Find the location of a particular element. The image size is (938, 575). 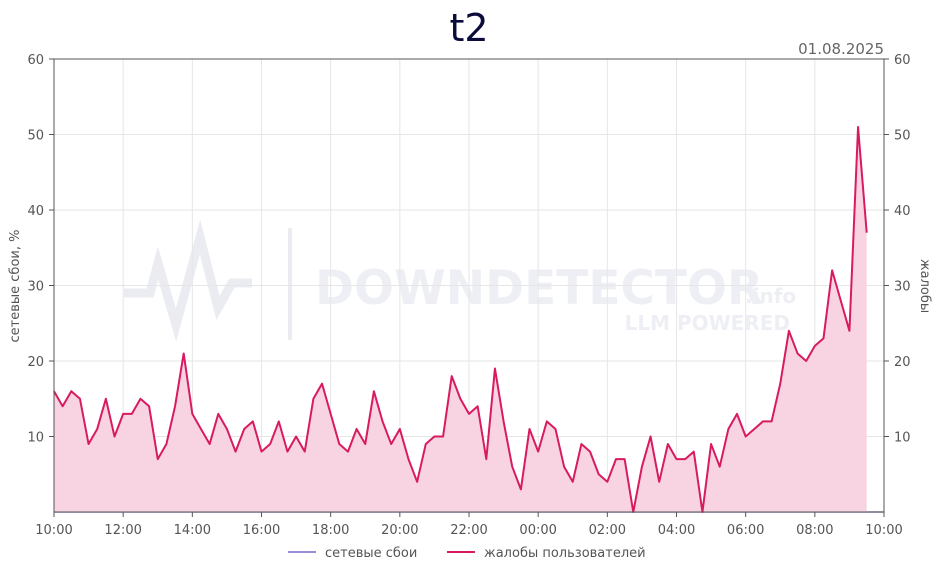

watermark-pulse-icon is located at coordinates (188, 280).